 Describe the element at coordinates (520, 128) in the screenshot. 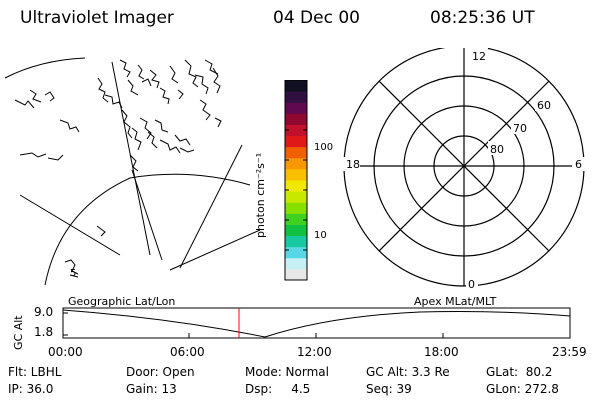

I see `lat-label-70: 70` at that location.